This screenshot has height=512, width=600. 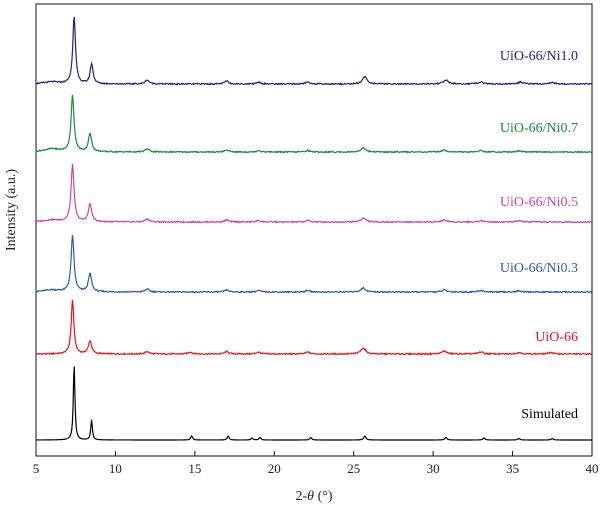 What do you see at coordinates (539, 128) in the screenshot?
I see `series-label: UiO-66/Ni0.7` at bounding box center [539, 128].